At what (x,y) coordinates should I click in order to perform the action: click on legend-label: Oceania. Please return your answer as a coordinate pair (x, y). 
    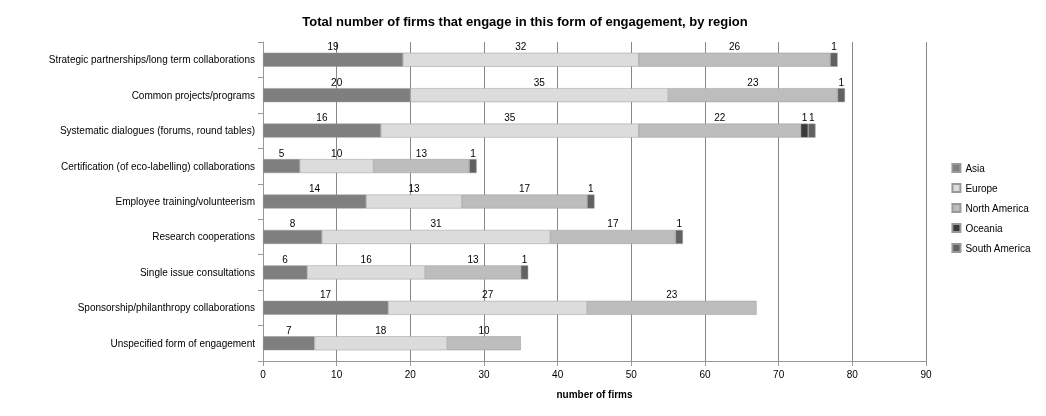
    Looking at the image, I should click on (984, 228).